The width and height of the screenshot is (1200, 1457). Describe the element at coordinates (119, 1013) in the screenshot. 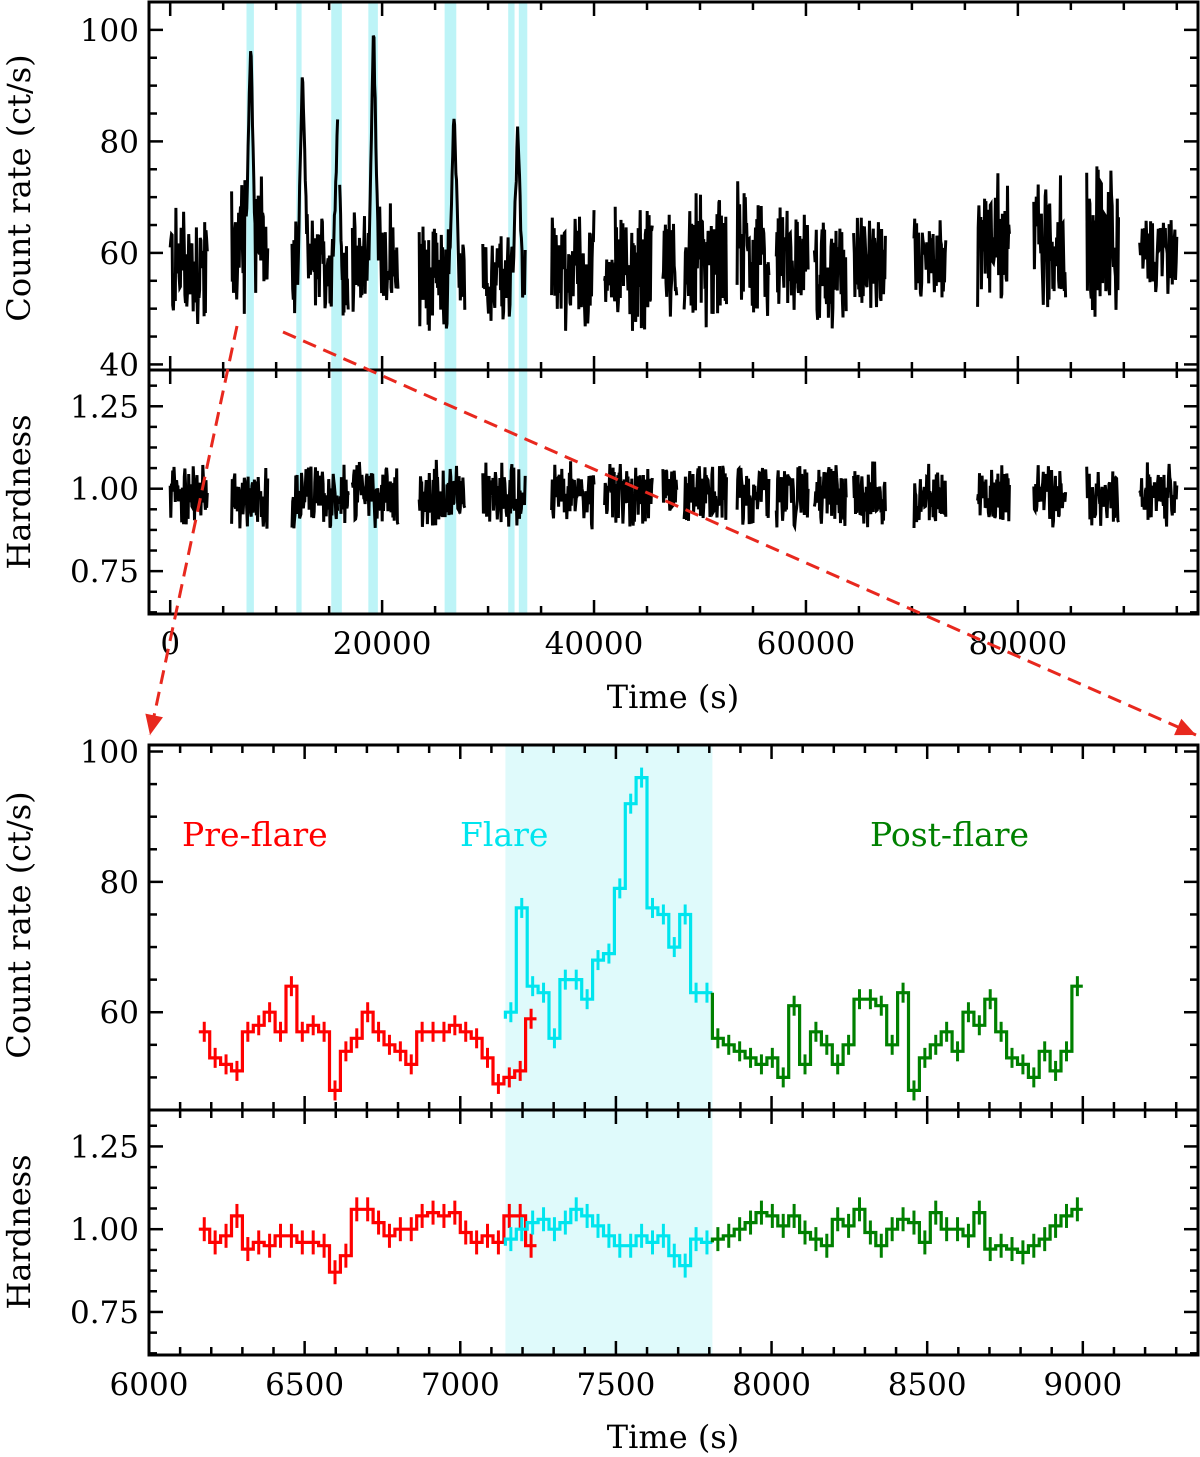

I see `bottom-count-rate-ytick-label: 60` at that location.